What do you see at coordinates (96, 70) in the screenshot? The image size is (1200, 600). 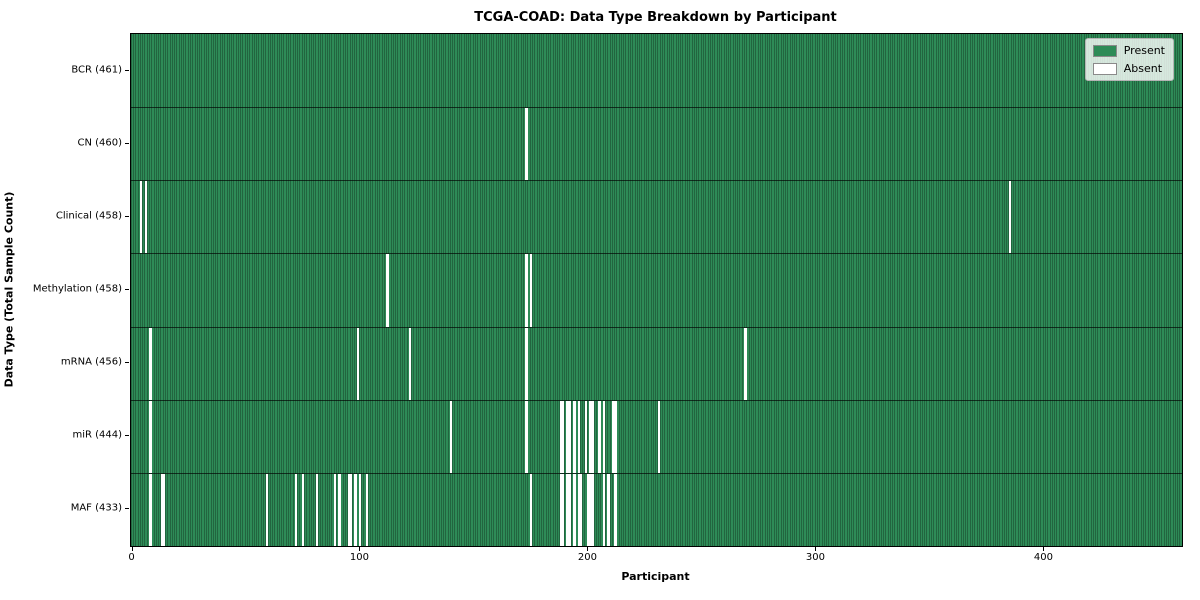 I see `ytick-label-BCR: BCR (461)` at bounding box center [96, 70].